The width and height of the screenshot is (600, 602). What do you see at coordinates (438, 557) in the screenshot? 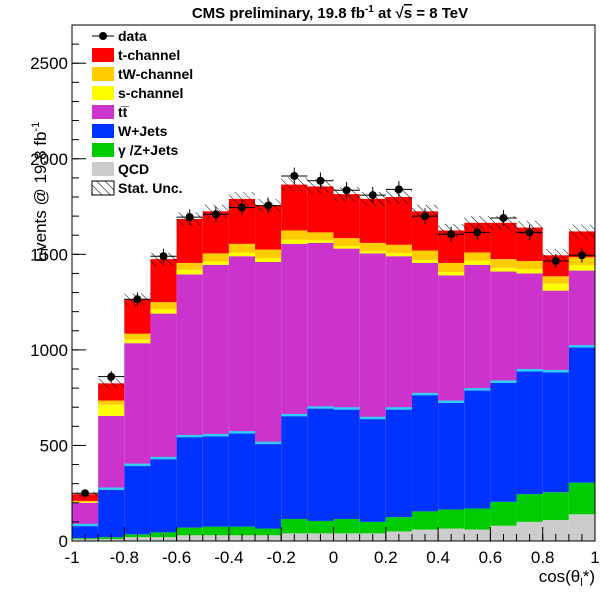
I see `x-tick-label-7: 0.4` at bounding box center [438, 557].